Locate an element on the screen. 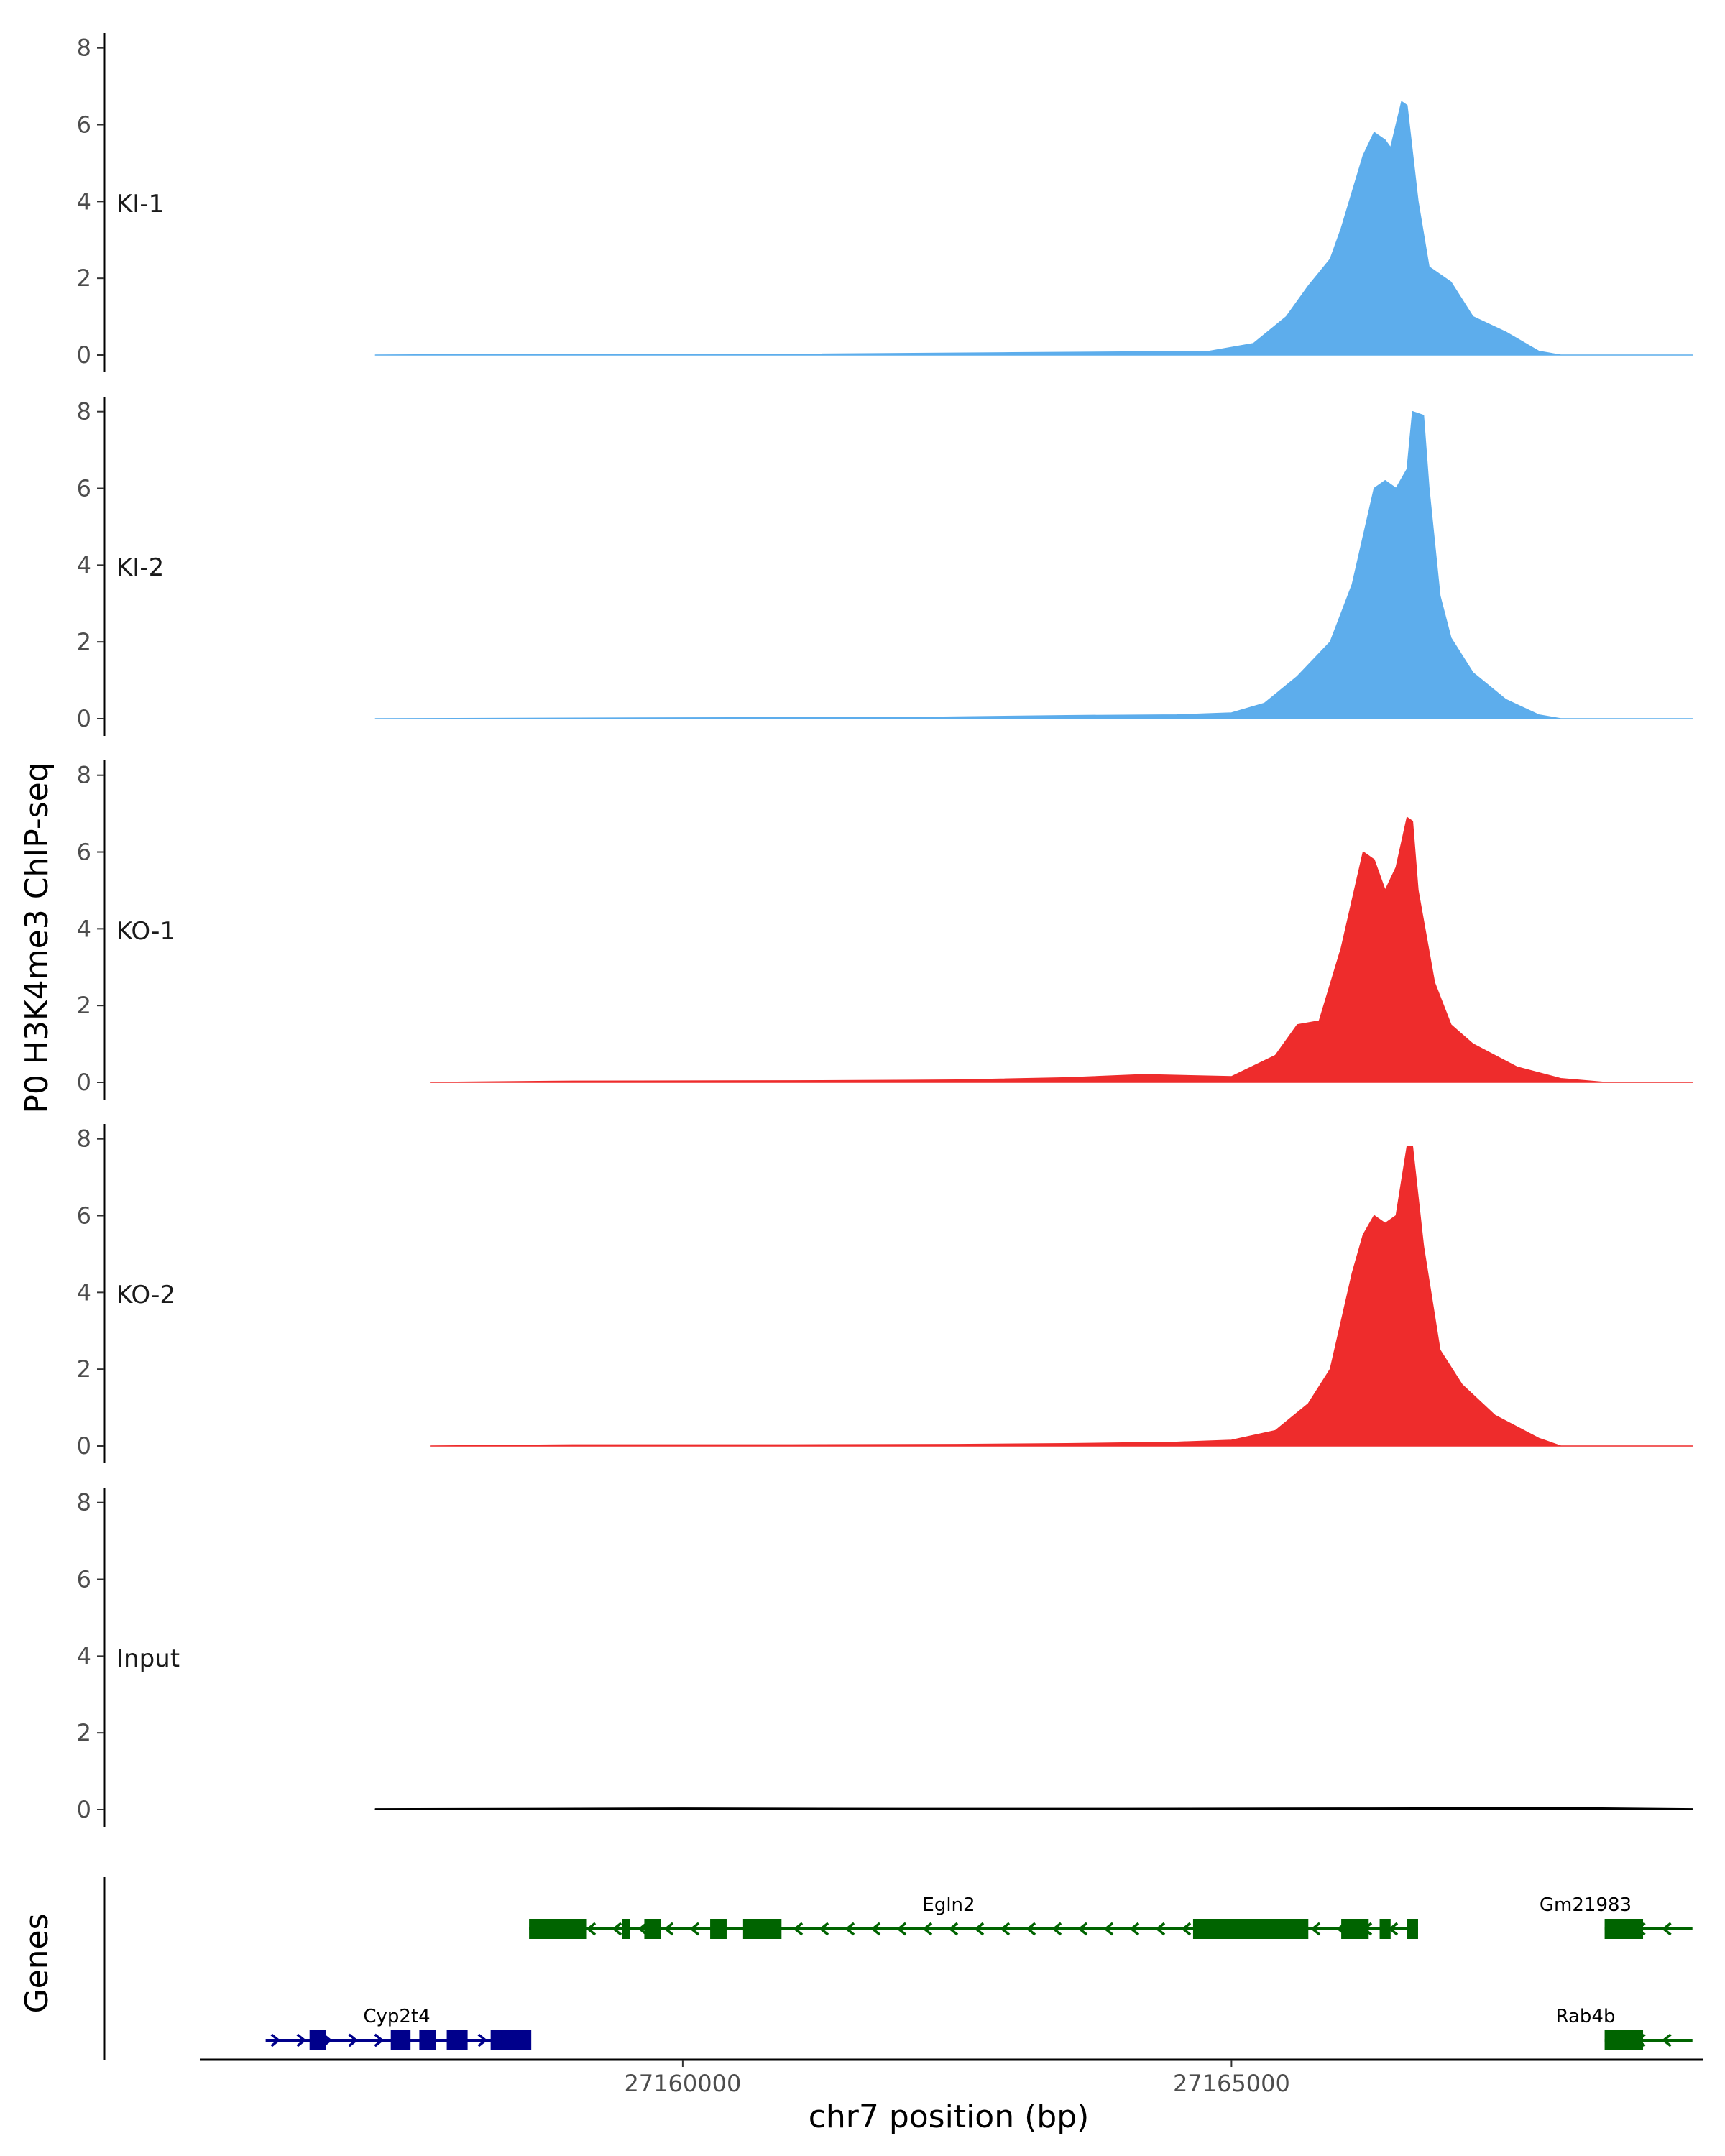 The height and width of the screenshot is (2156, 1725). track-label: KO-1 is located at coordinates (145, 931).